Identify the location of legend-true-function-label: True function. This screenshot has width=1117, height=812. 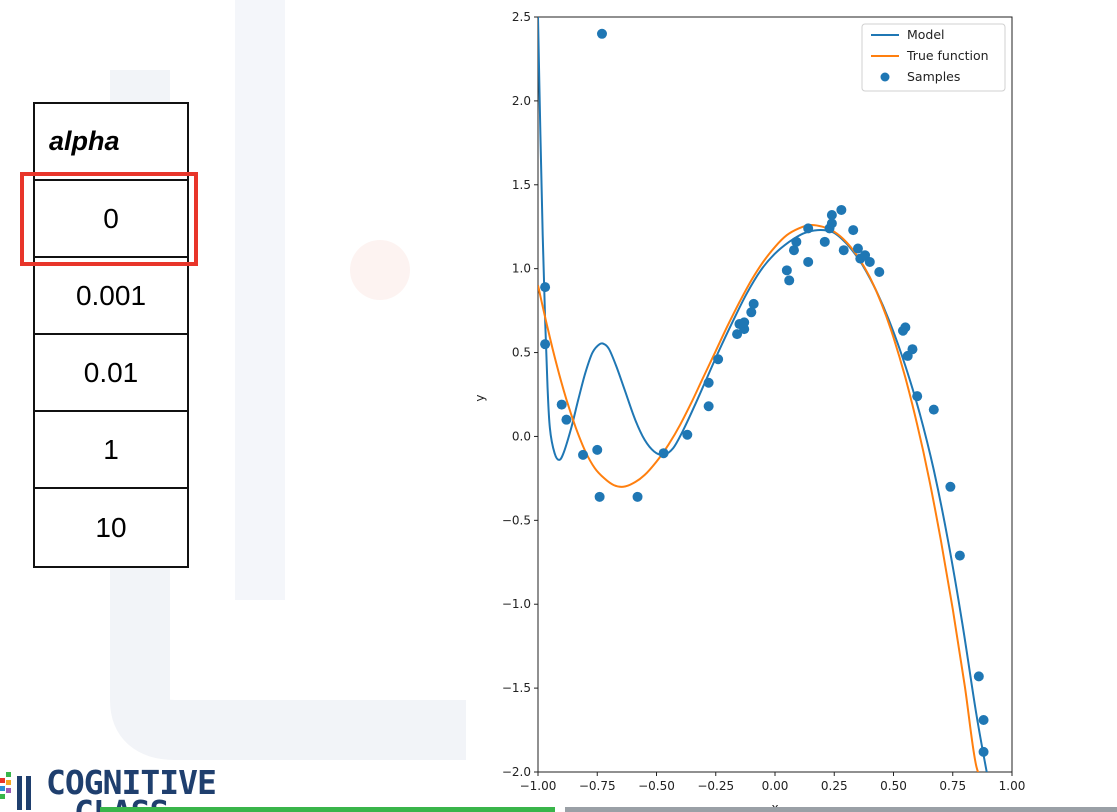
(947, 55).